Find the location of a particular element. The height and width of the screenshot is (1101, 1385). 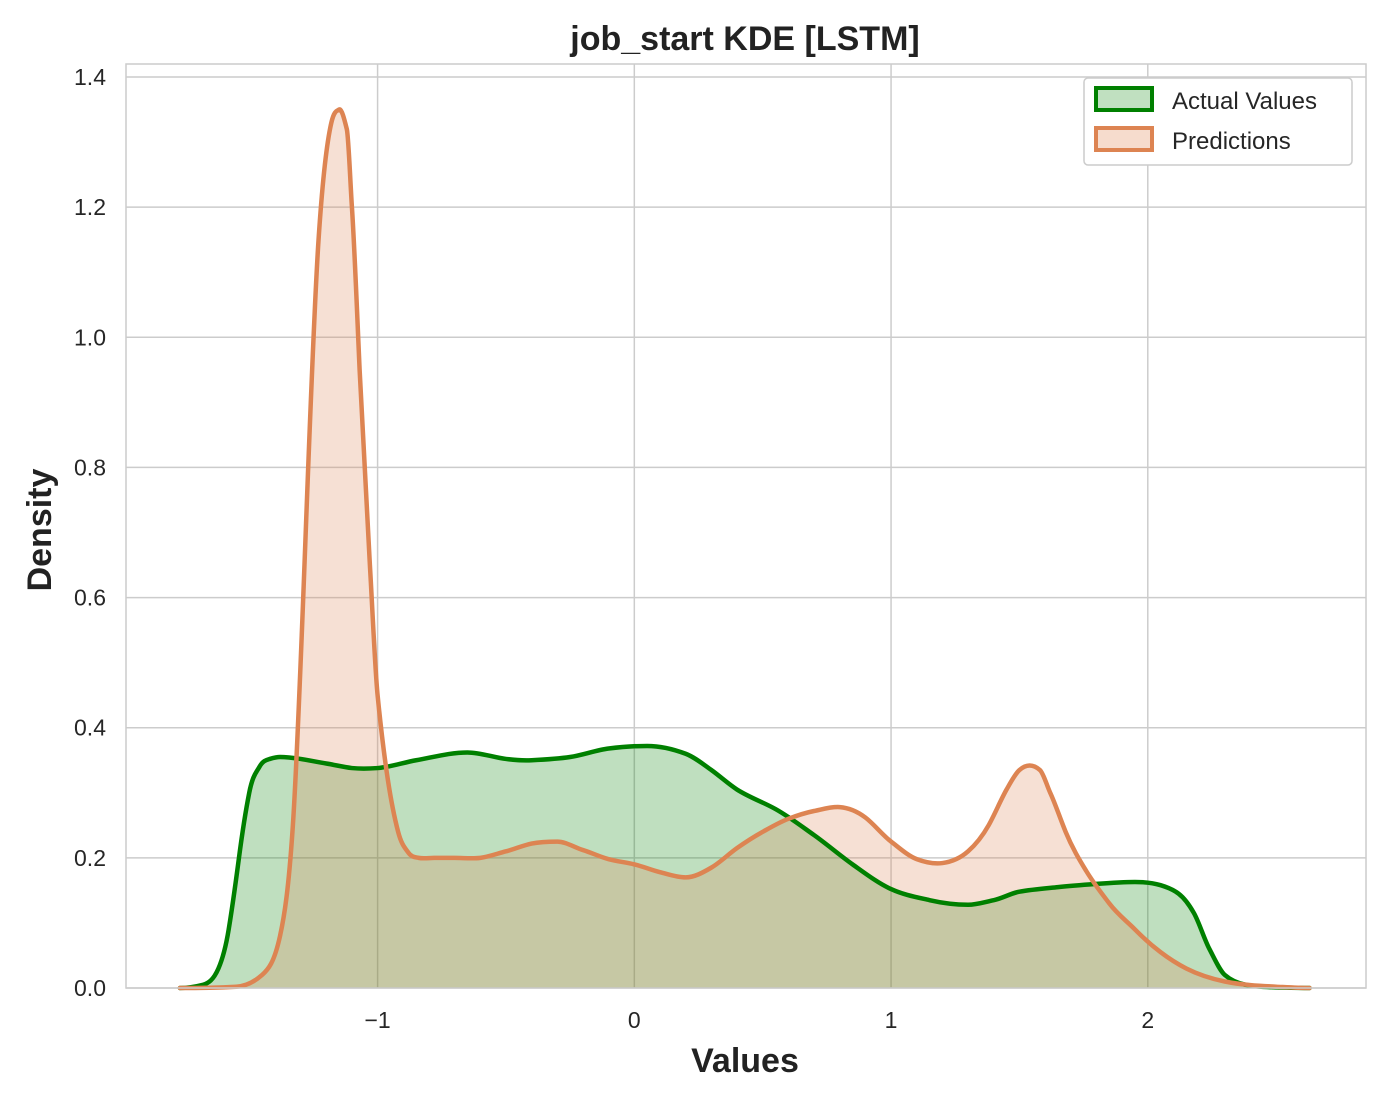

x-tick-label: 2 is located at coordinates (1147, 1020).